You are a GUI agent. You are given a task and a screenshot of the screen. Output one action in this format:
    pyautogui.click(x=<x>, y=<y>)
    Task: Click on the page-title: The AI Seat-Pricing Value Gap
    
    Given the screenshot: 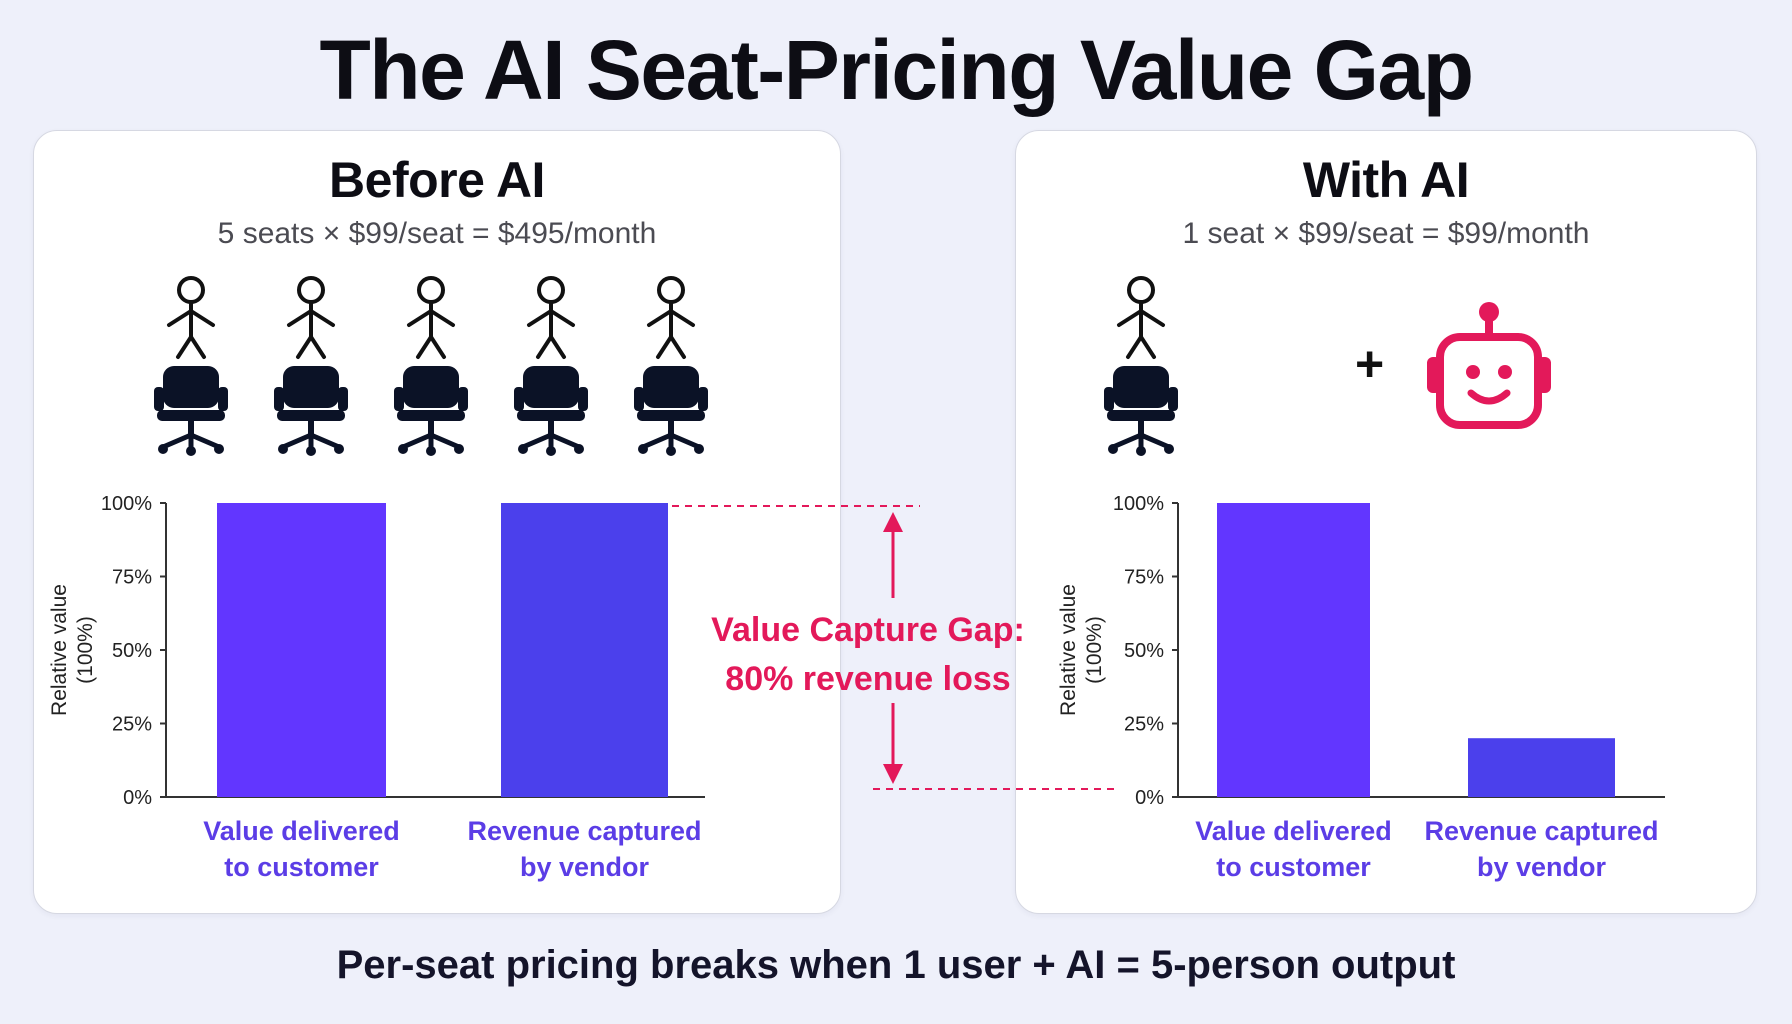 What is the action you would take?
    pyautogui.click(x=896, y=70)
    